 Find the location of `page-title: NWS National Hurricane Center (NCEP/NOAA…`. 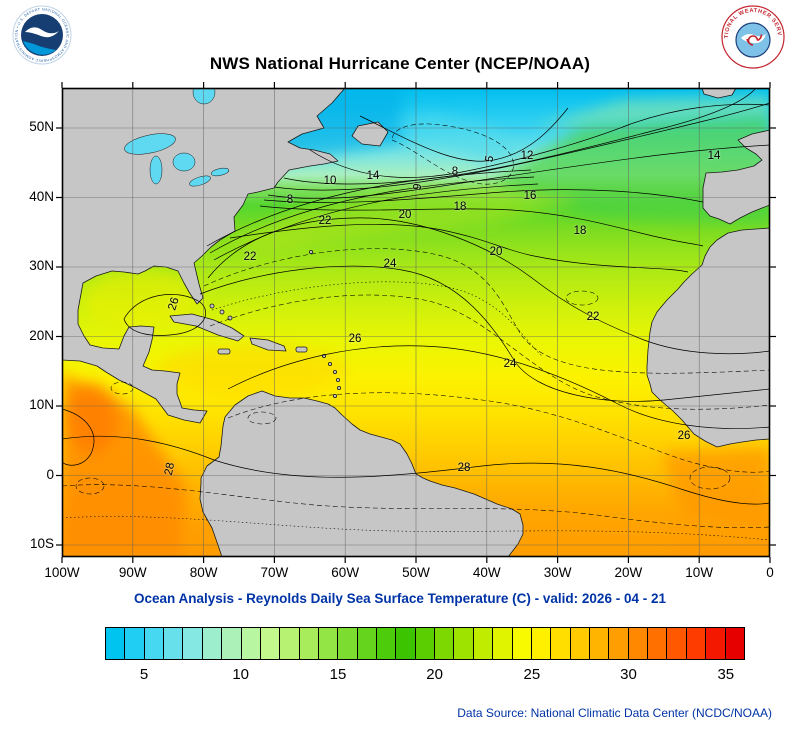

page-title: NWS National Hurricane Center (NCEP/NOAA… is located at coordinates (400, 63).